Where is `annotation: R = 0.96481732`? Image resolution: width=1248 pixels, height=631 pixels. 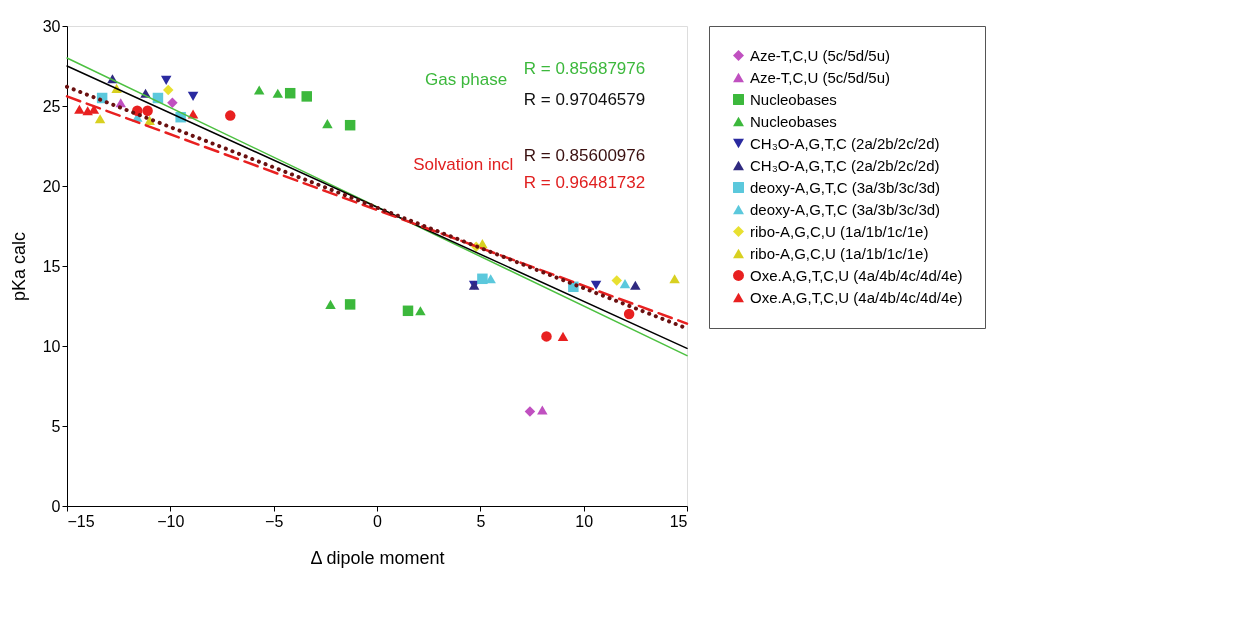 annotation: R = 0.96481732 is located at coordinates (584, 182).